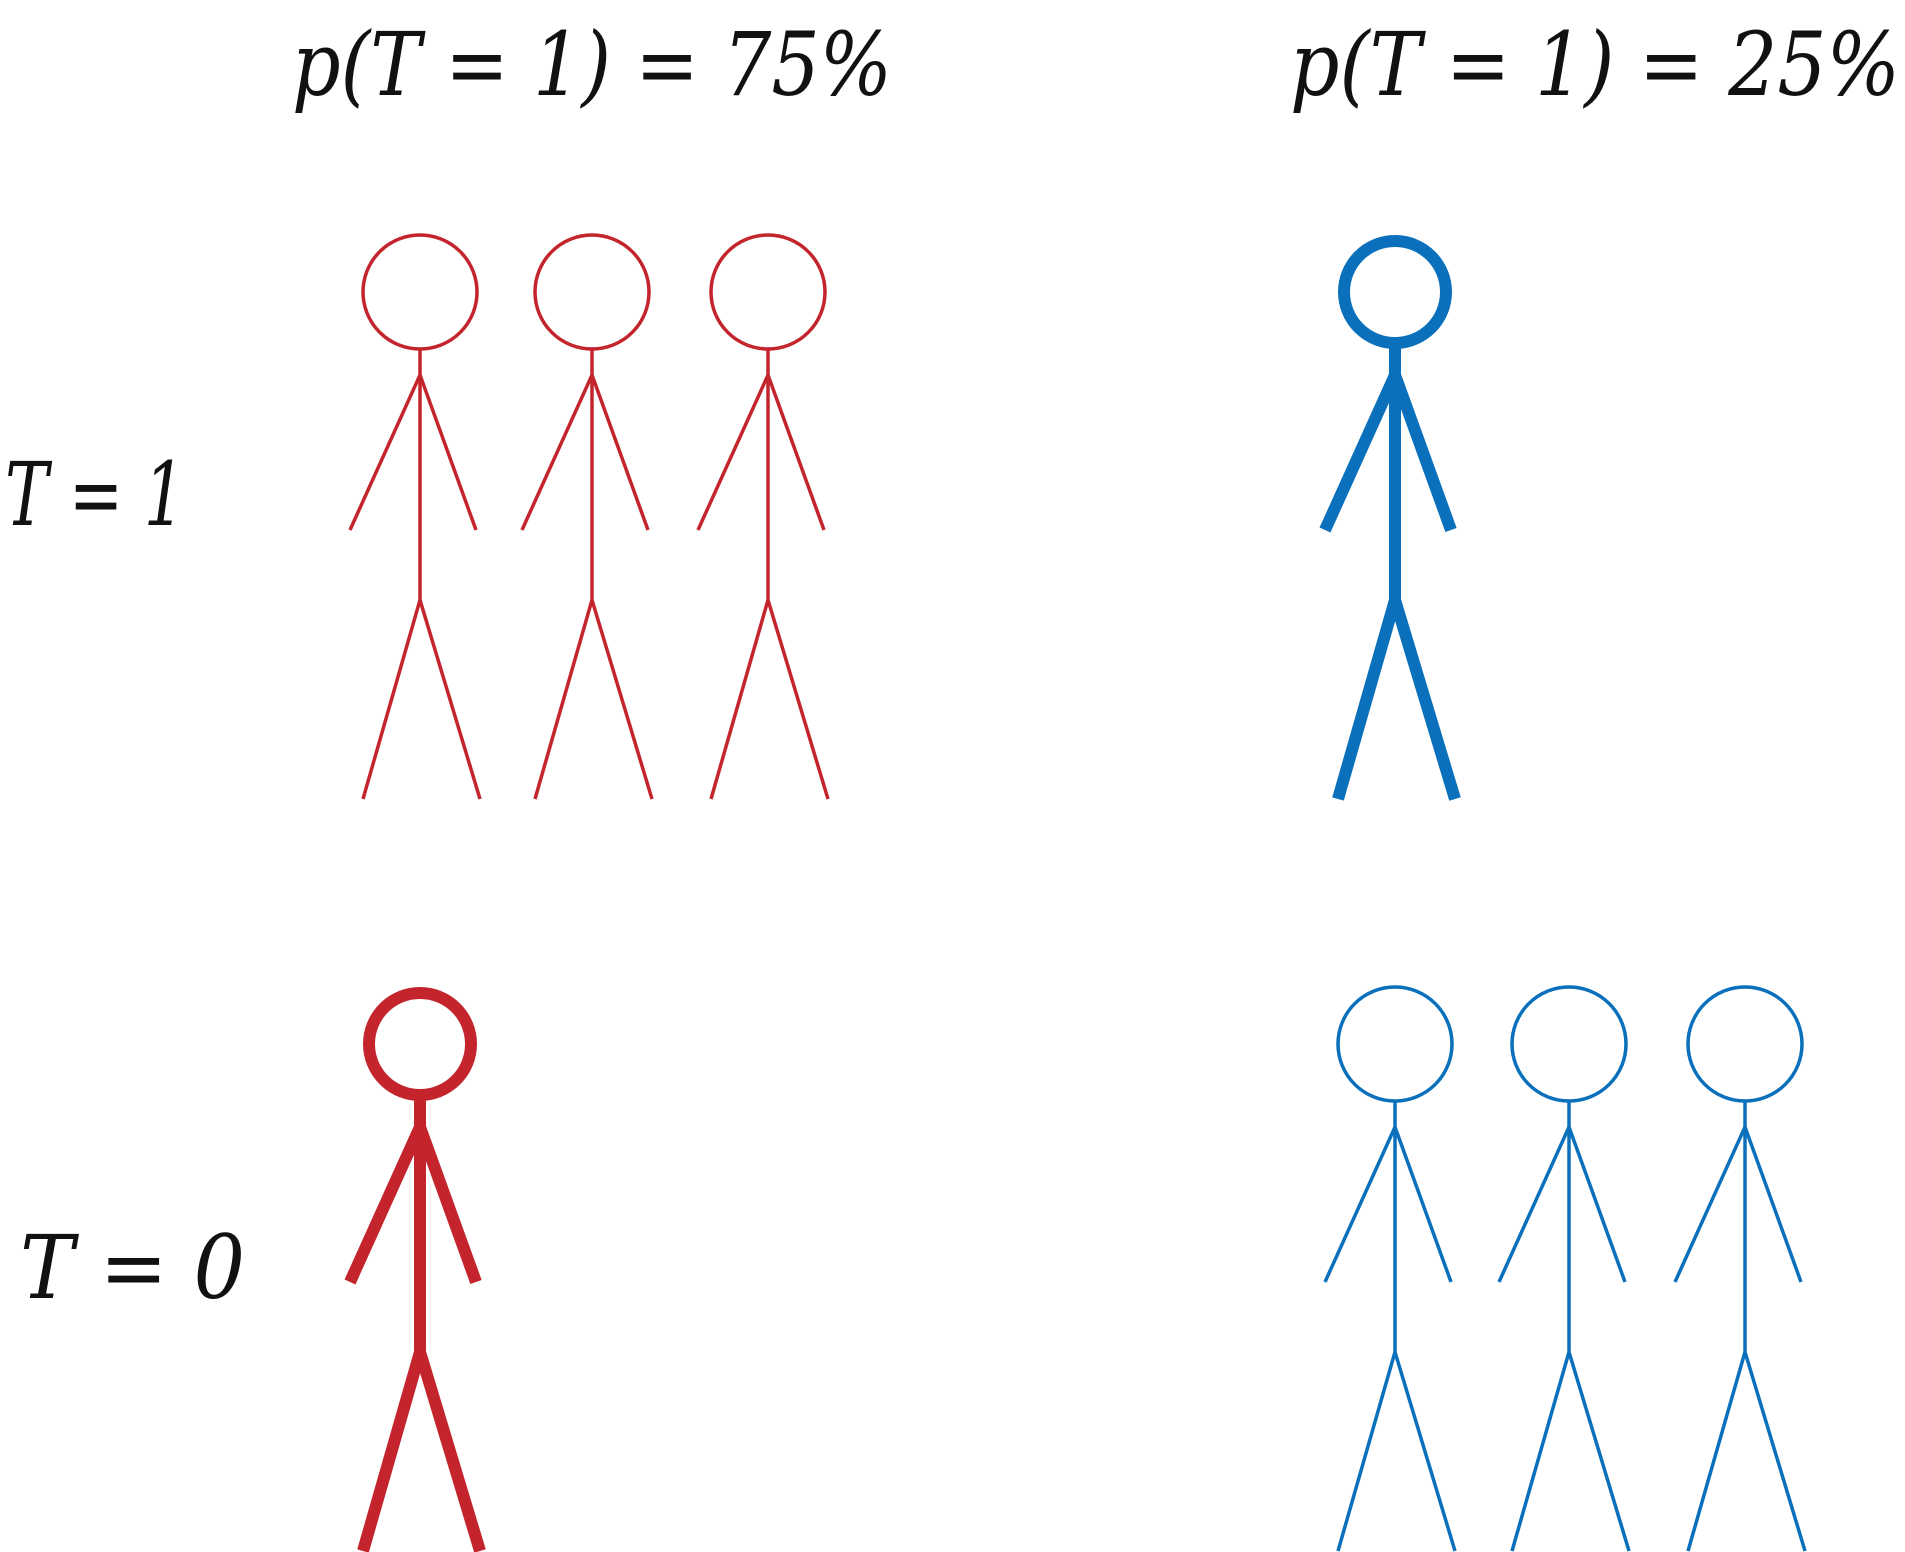 The height and width of the screenshot is (1552, 1905). I want to click on right-group-heading: p(T = 1) = 25%, so click(1595, 64).